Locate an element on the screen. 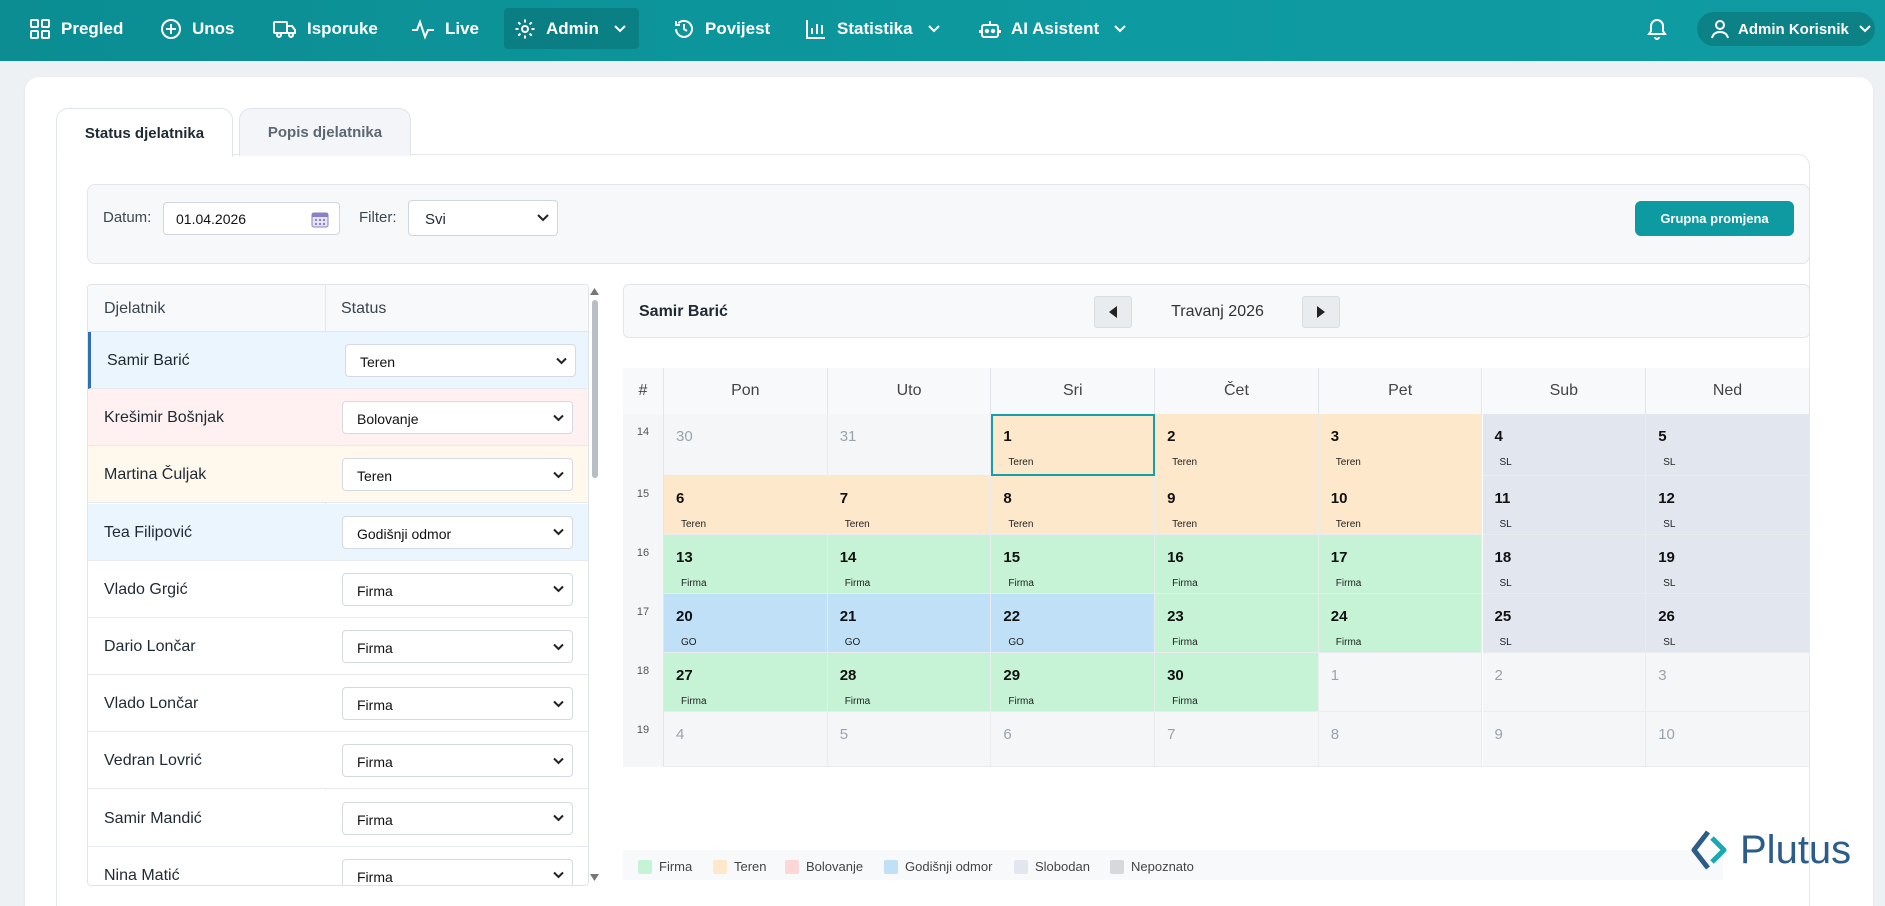 This screenshot has width=1885, height=906. notifications-button is located at coordinates (1657, 30).